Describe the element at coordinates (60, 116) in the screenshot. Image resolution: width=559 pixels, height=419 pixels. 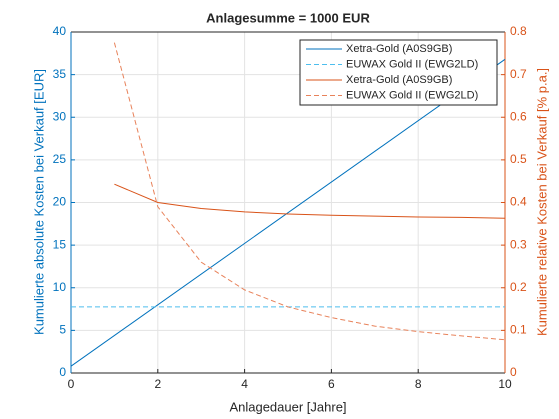
I see `y-tick-label: 30` at that location.